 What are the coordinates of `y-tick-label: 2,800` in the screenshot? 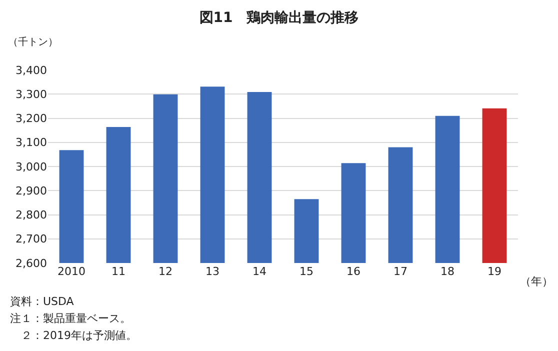 It's located at (31, 215).